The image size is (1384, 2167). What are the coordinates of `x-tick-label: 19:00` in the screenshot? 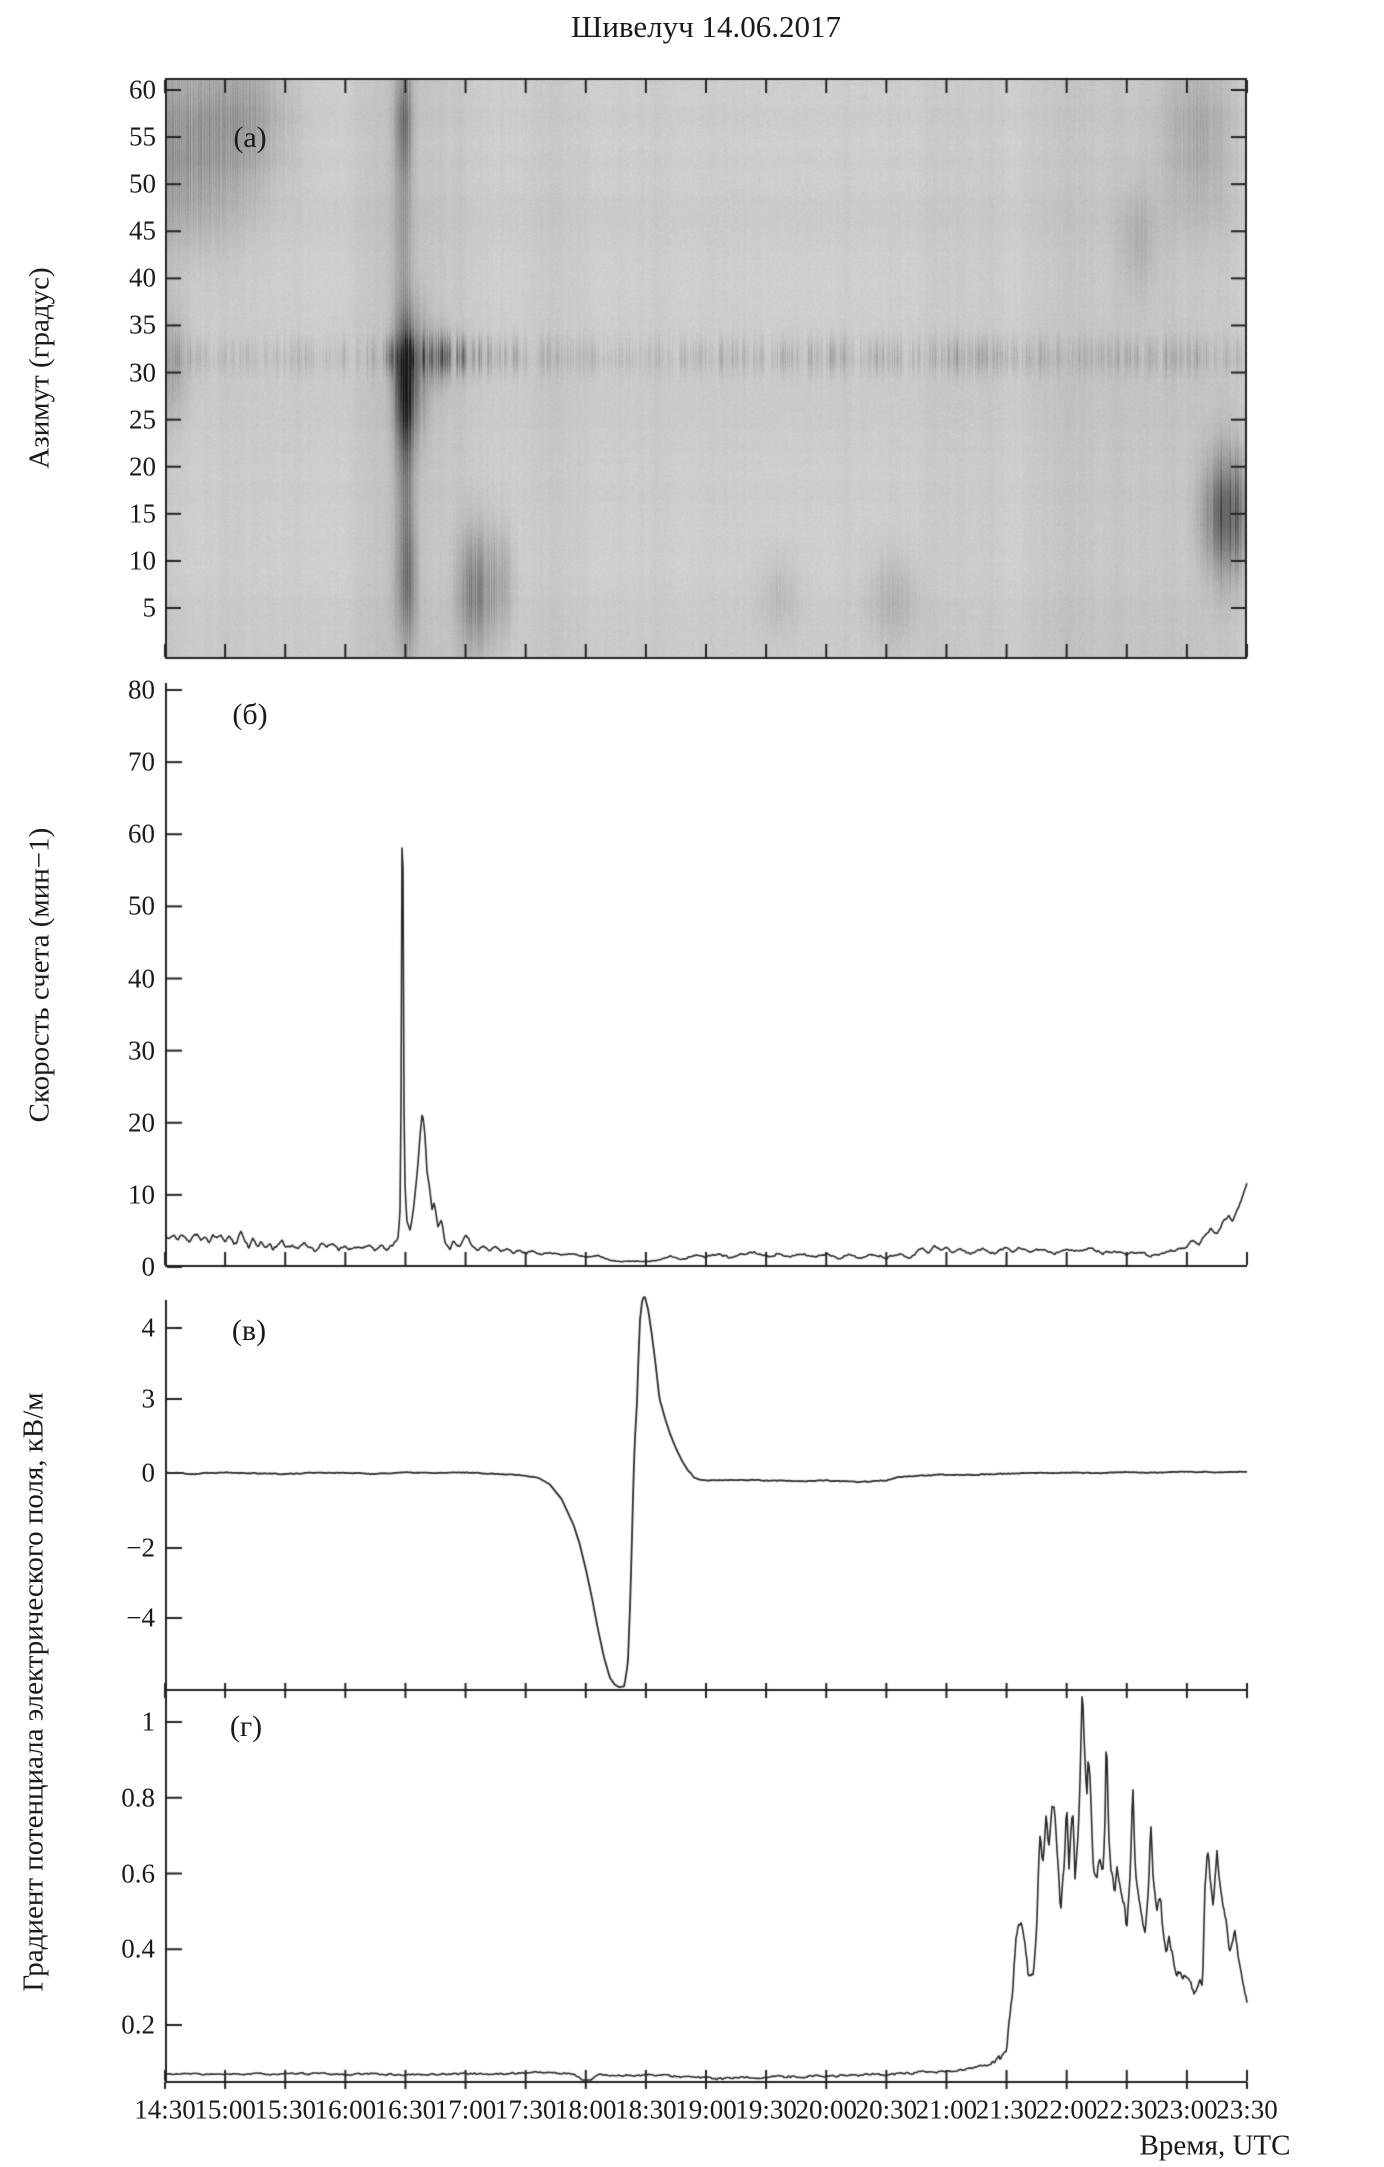 It's located at (706, 2109).